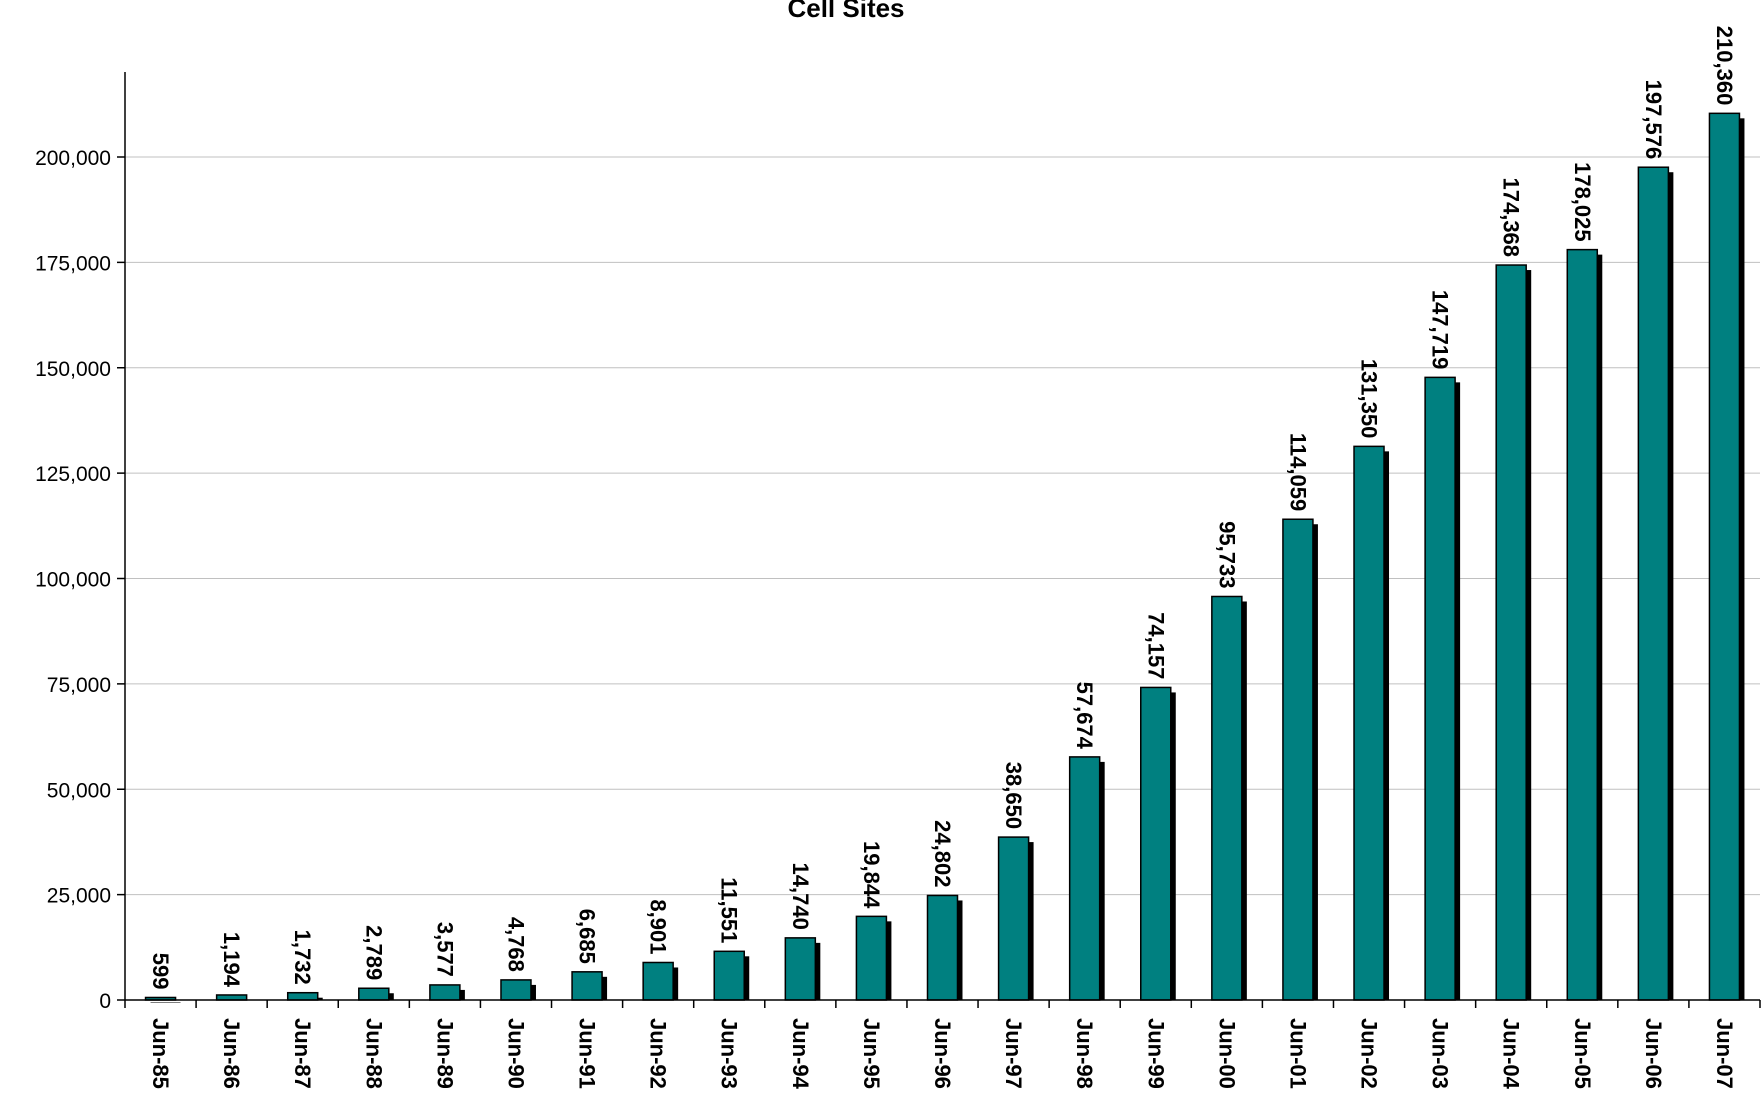 This screenshot has height=1108, width=1762. What do you see at coordinates (1511, 218) in the screenshot?
I see `data-label: 174,368` at bounding box center [1511, 218].